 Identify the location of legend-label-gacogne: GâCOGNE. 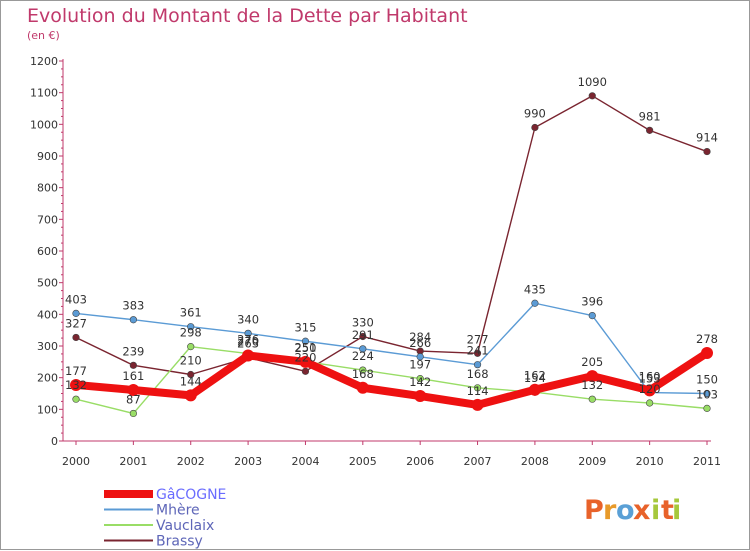
(191, 495).